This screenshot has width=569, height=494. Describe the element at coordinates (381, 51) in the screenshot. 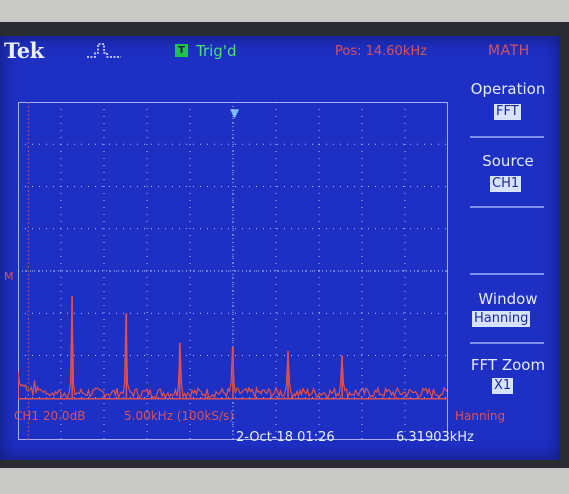

I see `horizontal-position: Pos: 14.60kHz` at that location.